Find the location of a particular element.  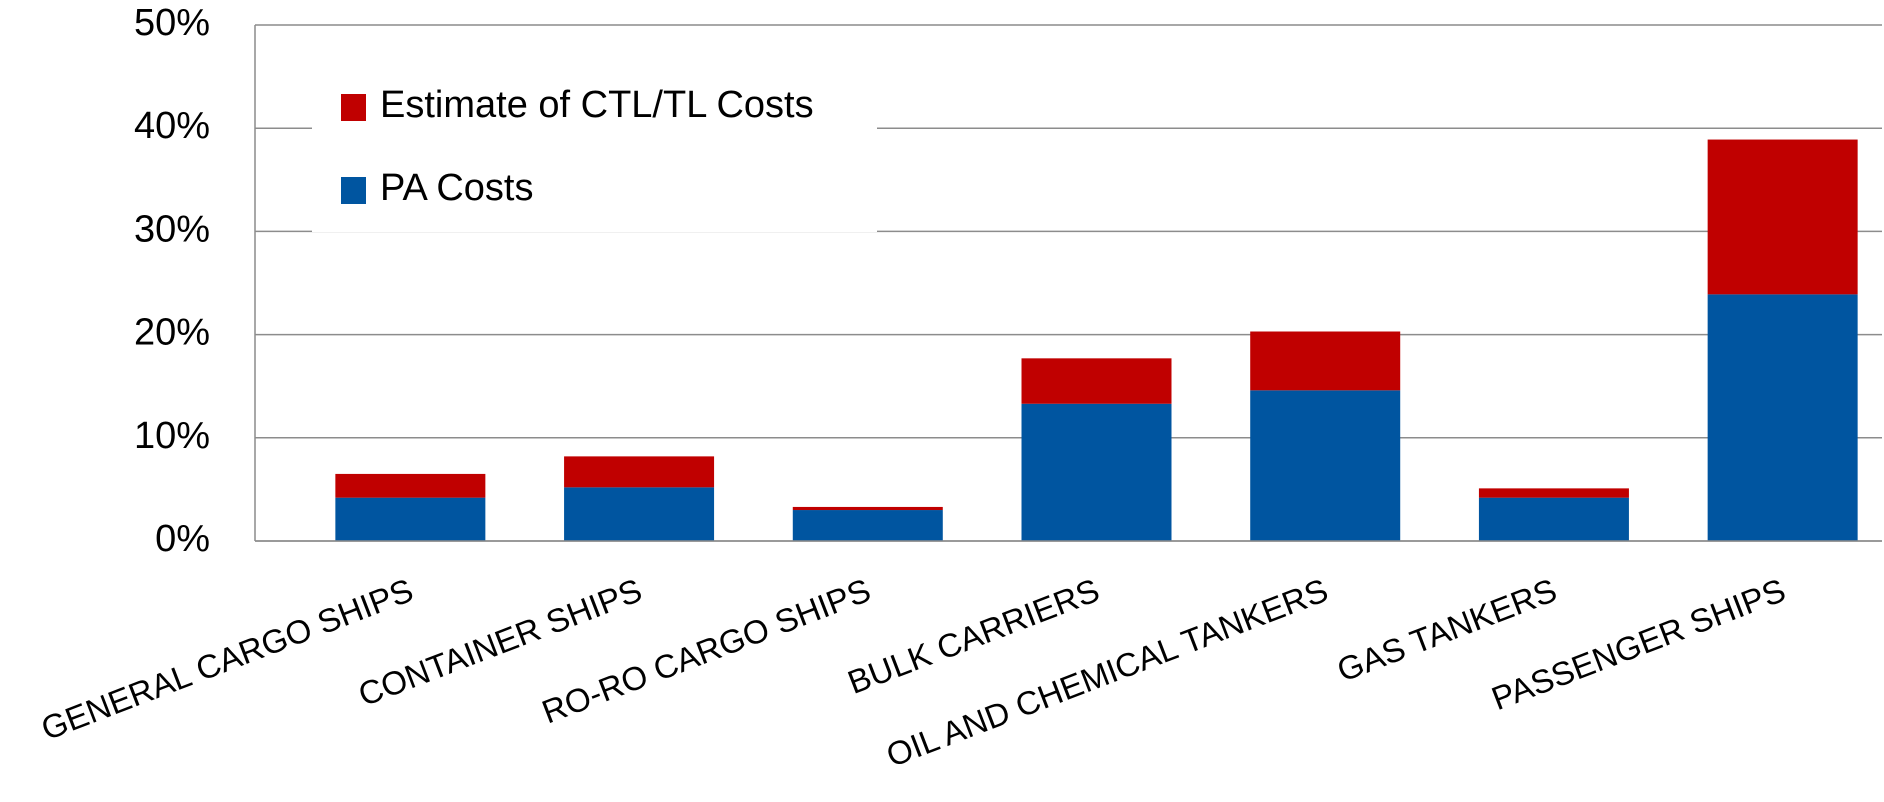

legend-label: PA Costs is located at coordinates (456, 188).